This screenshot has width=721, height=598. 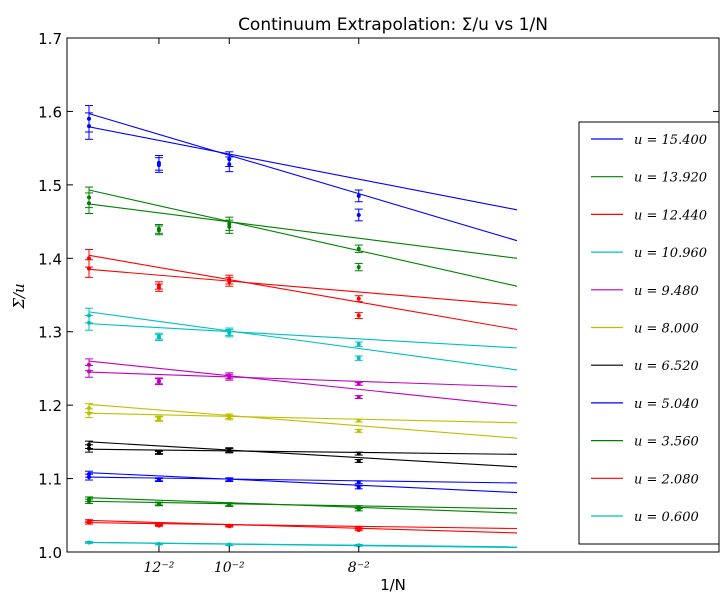 What do you see at coordinates (159, 568) in the screenshot?
I see `x-tick-label: 12⁻²` at bounding box center [159, 568].